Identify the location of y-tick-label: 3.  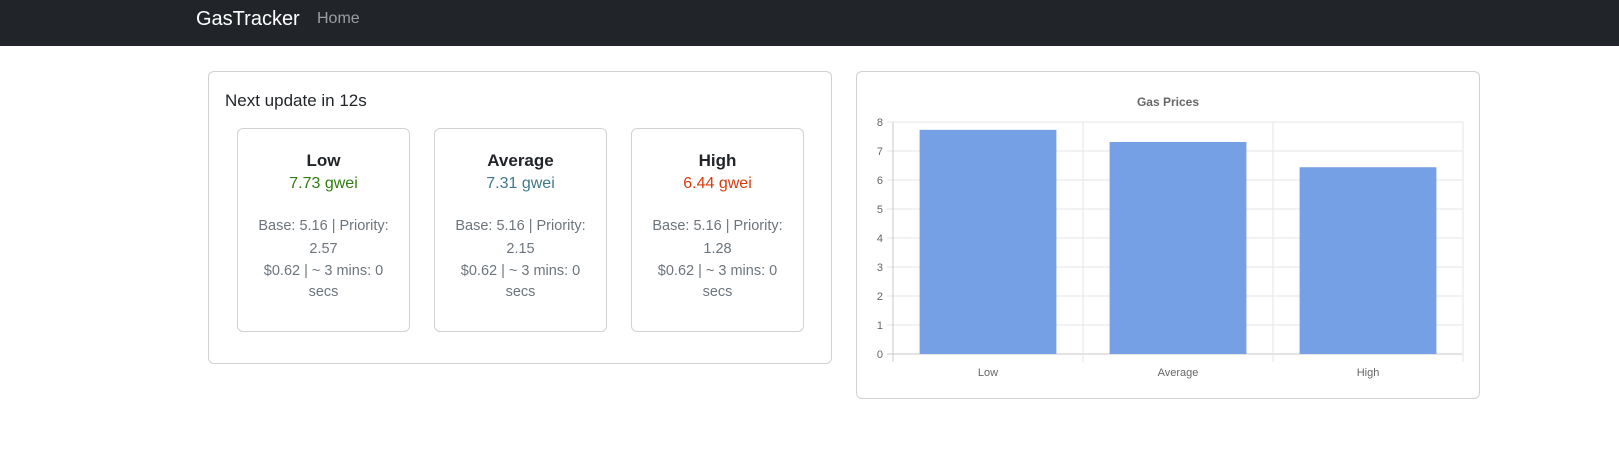
(880, 268).